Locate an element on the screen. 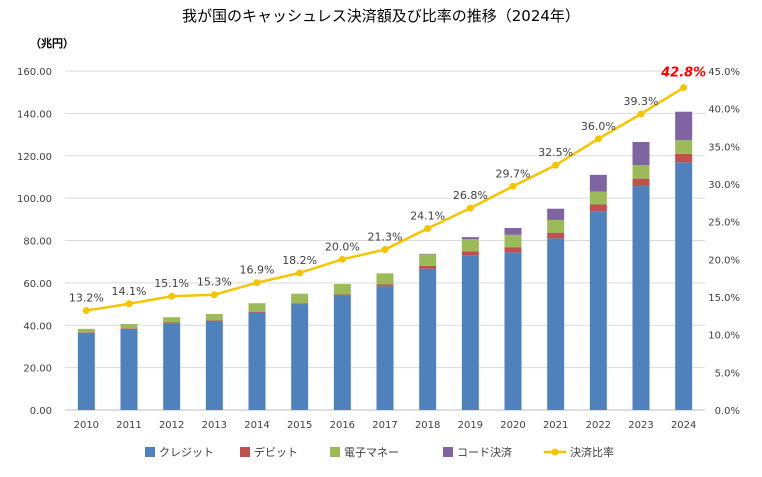 The height and width of the screenshot is (477, 762). ratio-data-label: 39.3% is located at coordinates (641, 101).